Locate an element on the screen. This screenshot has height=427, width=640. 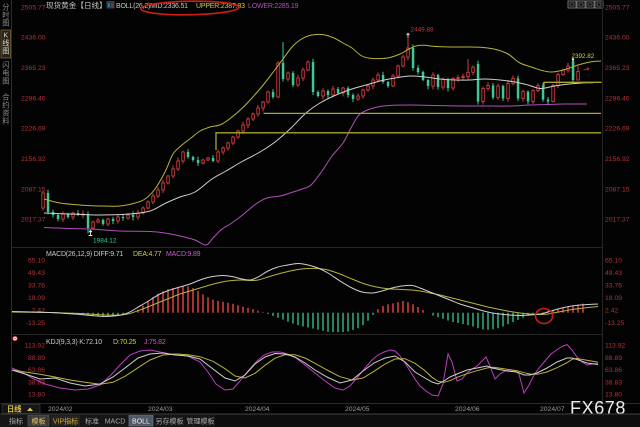
svg-text: FX678 is located at coordinates (598, 408).